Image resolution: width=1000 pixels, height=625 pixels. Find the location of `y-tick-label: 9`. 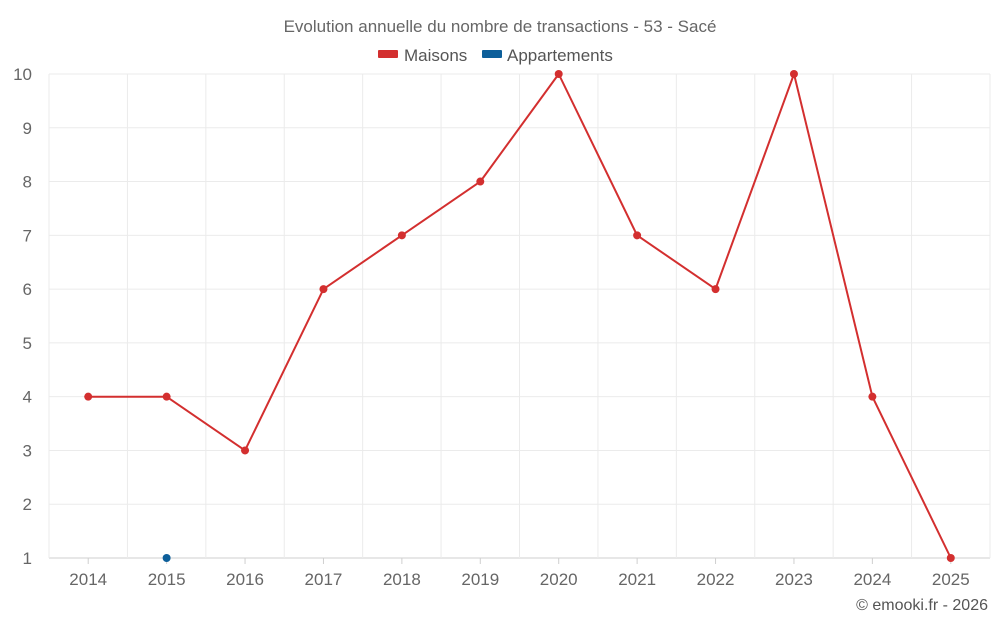

y-tick-label: 9 is located at coordinates (27, 128).